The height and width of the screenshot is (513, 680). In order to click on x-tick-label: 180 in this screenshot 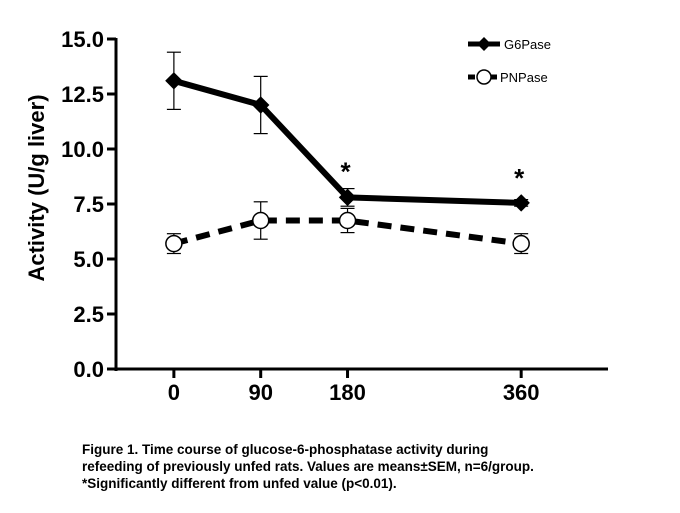, I will do `click(347, 392)`.